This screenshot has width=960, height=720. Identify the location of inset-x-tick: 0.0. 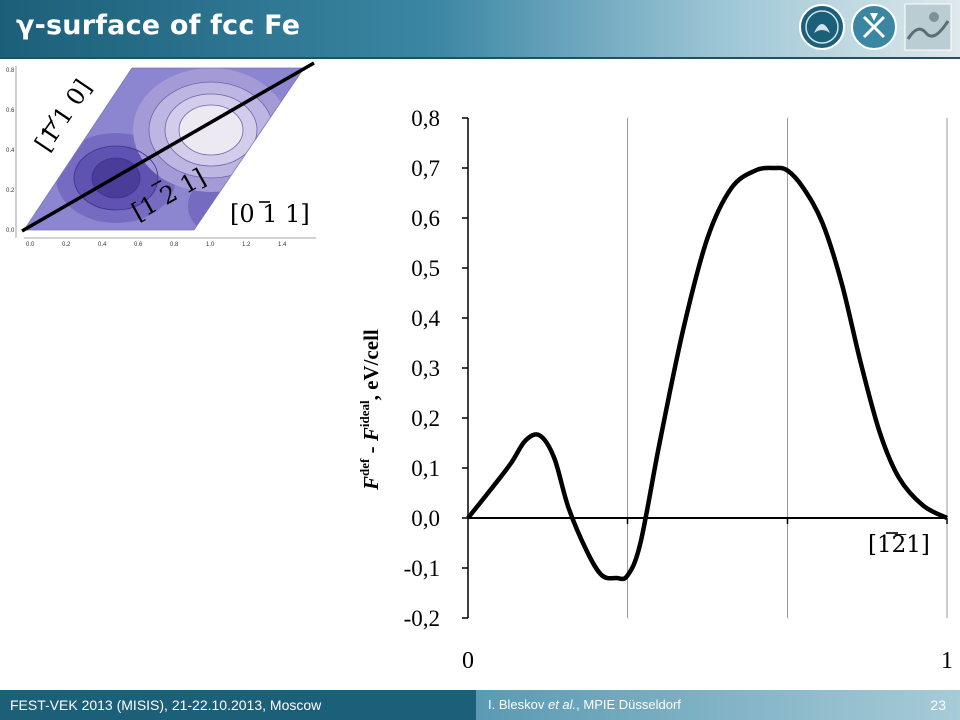
(30, 245).